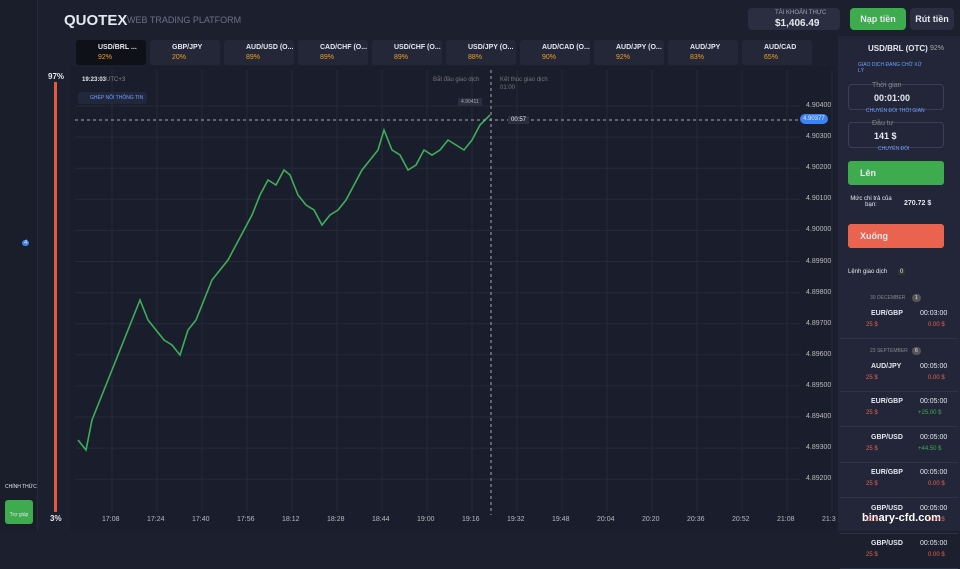  What do you see at coordinates (696, 519) in the screenshot?
I see `x-tick-label: 20:36` at bounding box center [696, 519].